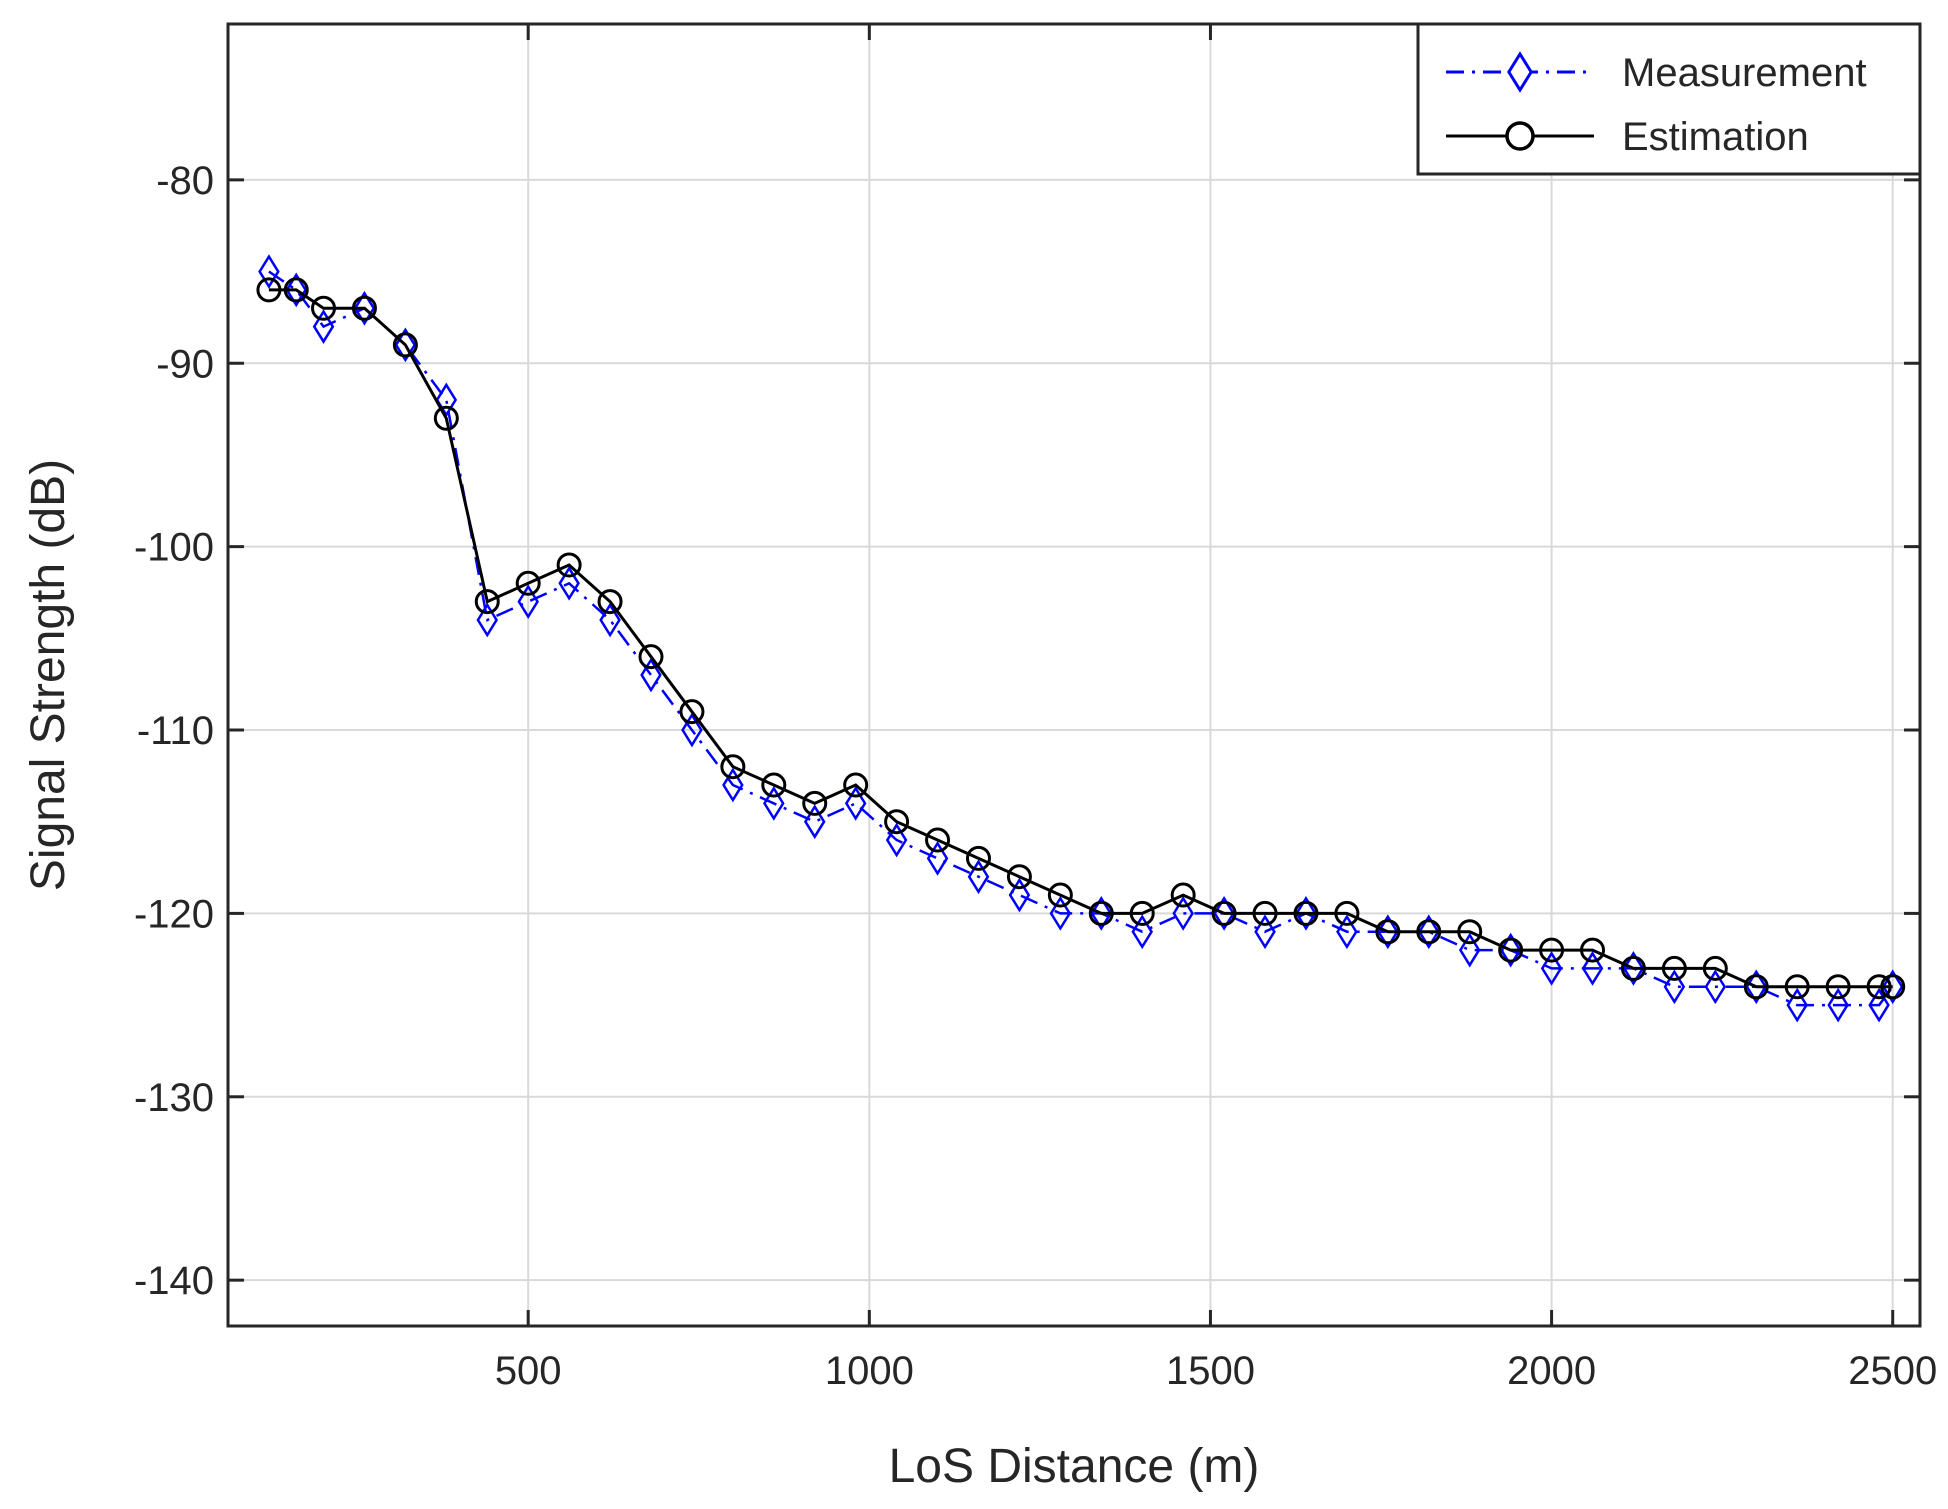  I want to click on x-tick-label: 2500, so click(1892, 1371).